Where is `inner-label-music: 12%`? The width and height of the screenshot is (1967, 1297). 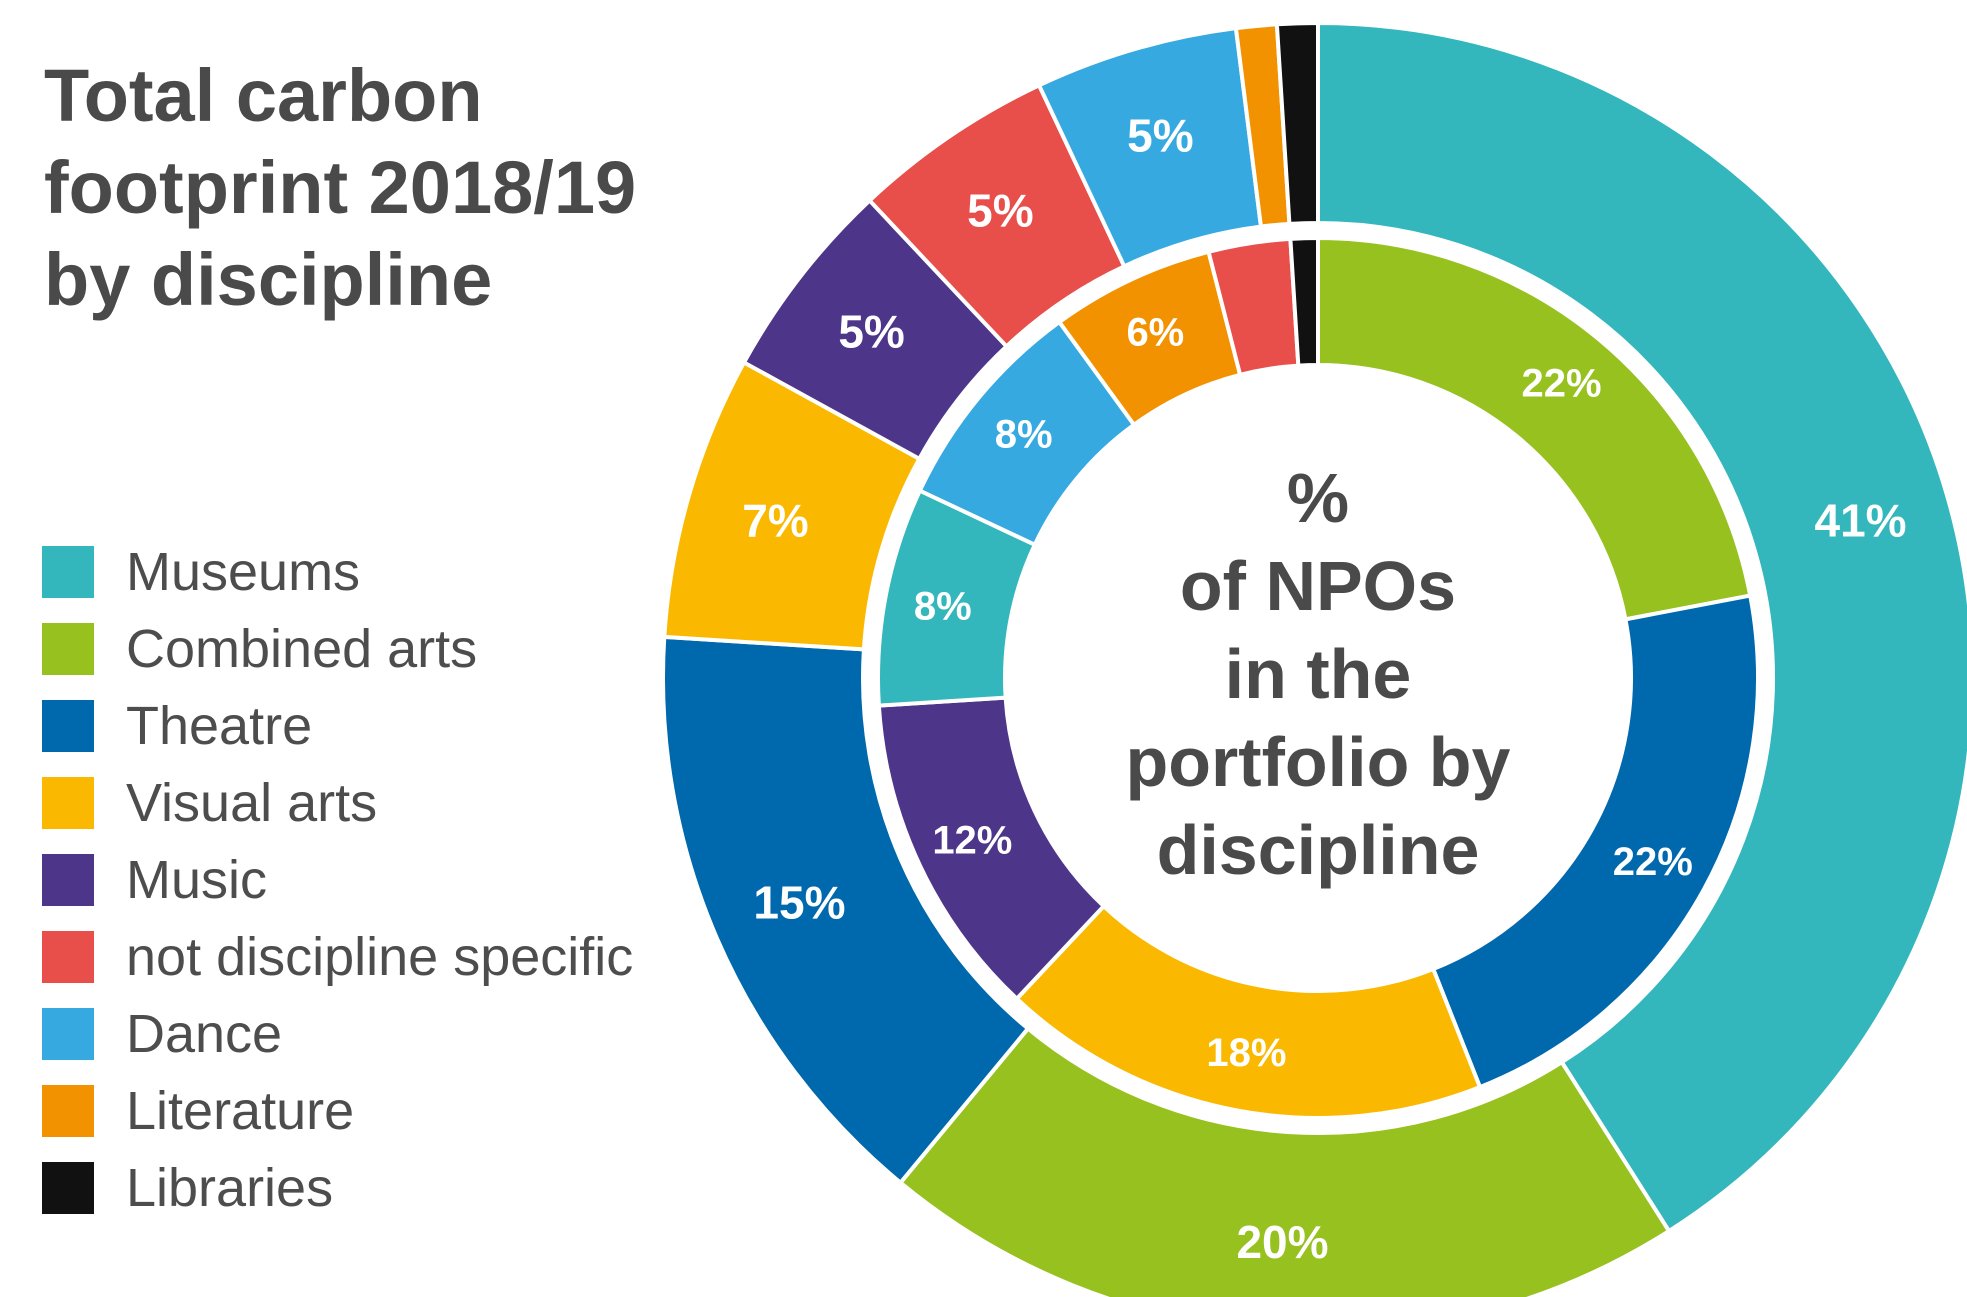
inner-label-music: 12% is located at coordinates (972, 841).